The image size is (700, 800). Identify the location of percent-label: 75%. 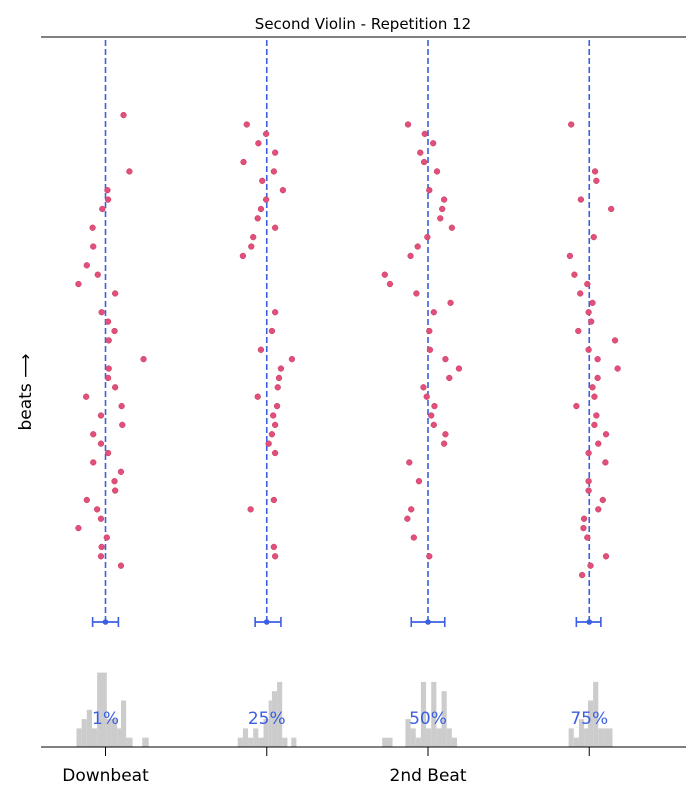
(589, 719).